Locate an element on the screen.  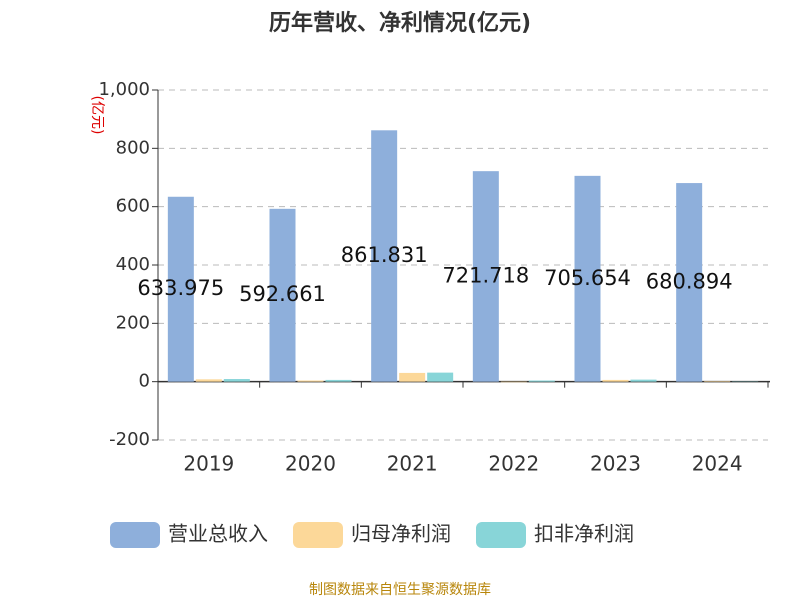
x-tick-label: 2024 is located at coordinates (717, 464).